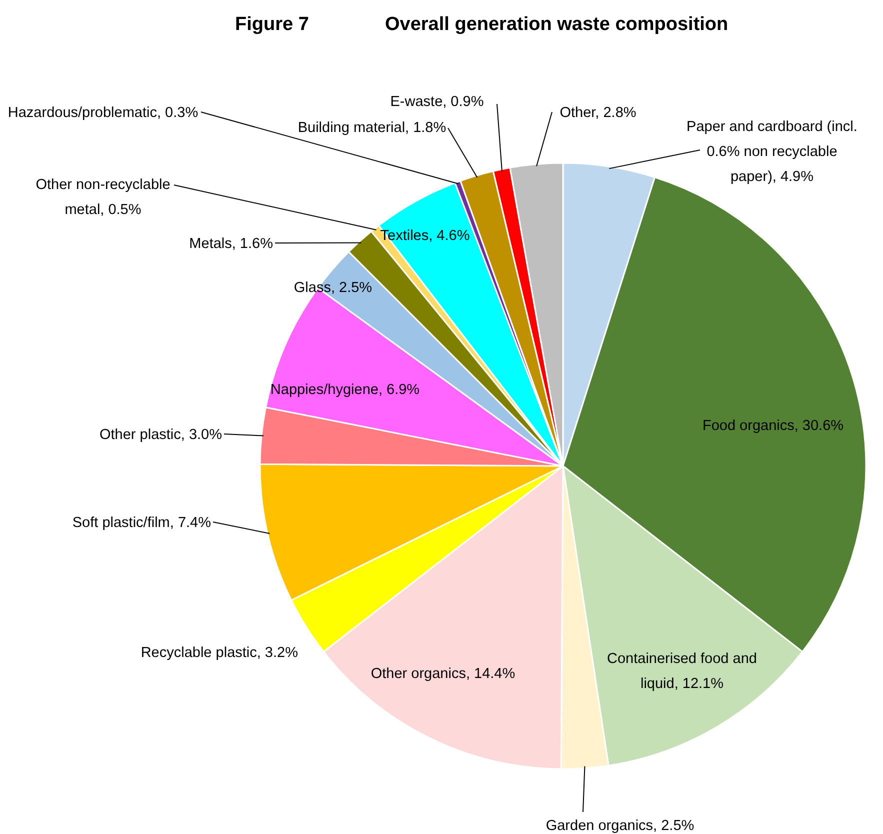  Describe the element at coordinates (437, 102) in the screenshot. I see `slice-label: E-waste, 0.9%` at that location.